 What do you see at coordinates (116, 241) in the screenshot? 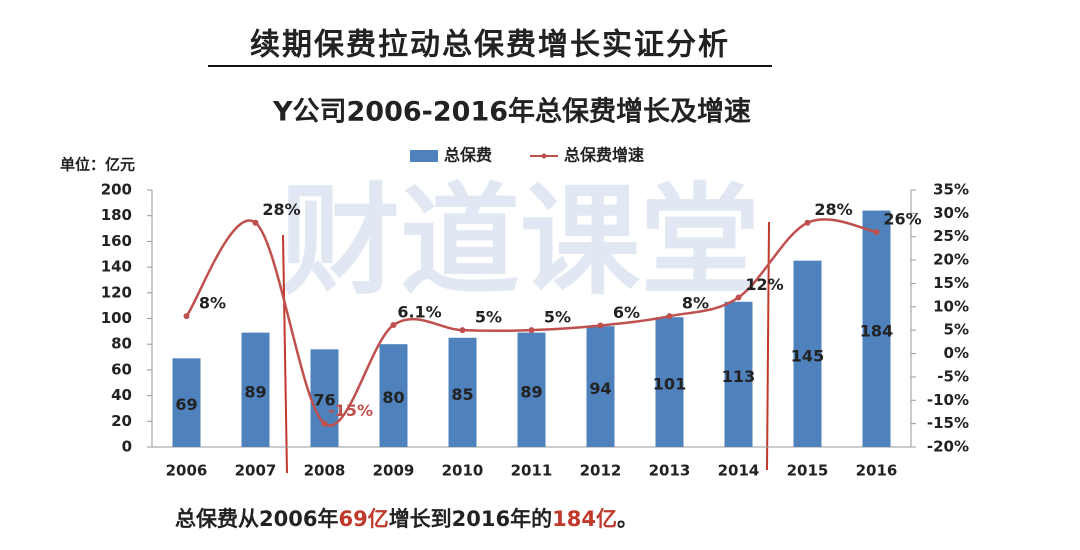
I see `y-tick-label: 160` at bounding box center [116, 241].